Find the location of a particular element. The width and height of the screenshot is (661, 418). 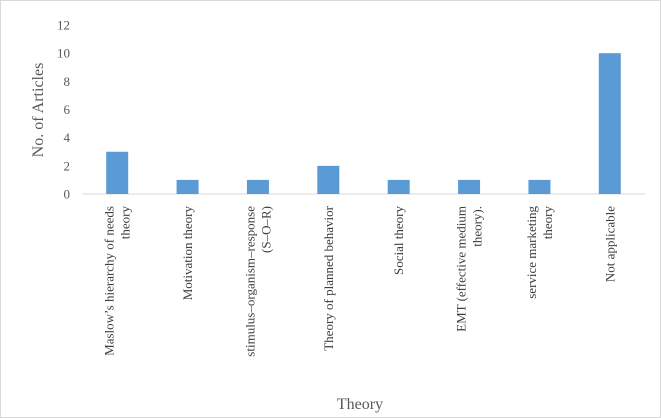

y-tick-label: 4 is located at coordinates (67, 137).